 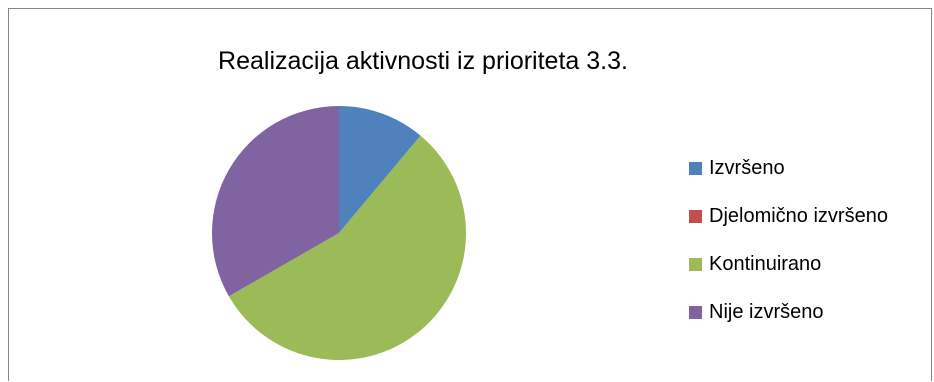 I want to click on legend-item: Izvršeno, so click(x=737, y=168).